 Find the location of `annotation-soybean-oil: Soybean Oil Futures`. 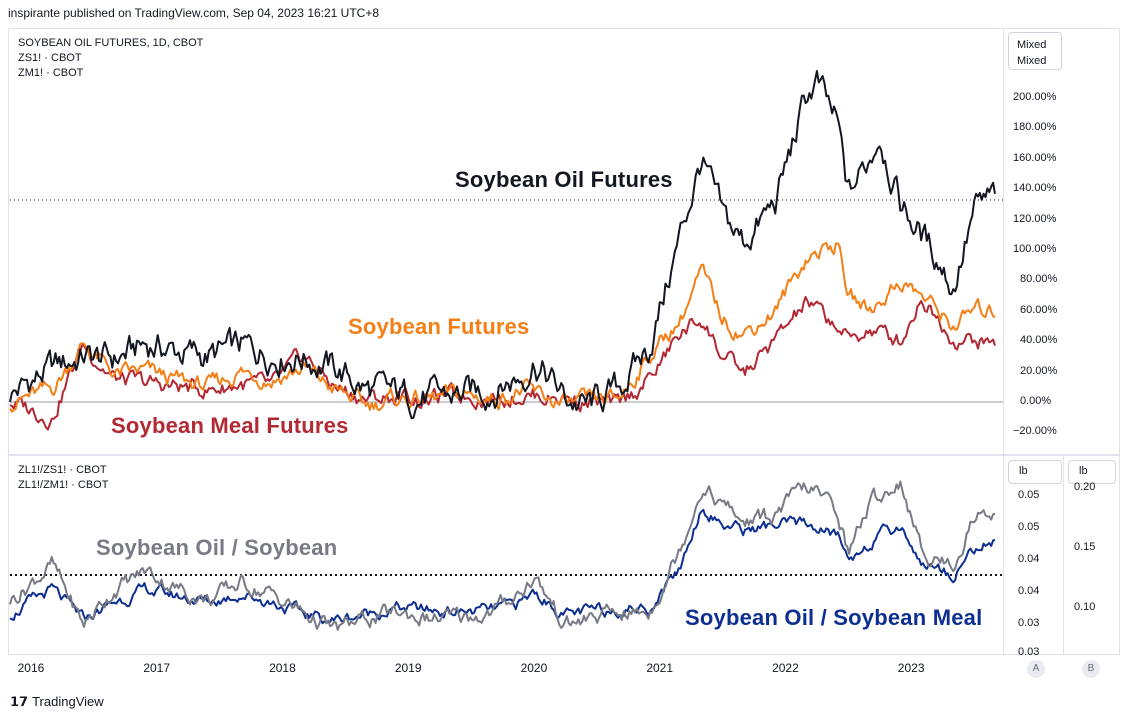

annotation-soybean-oil: Soybean Oil Futures is located at coordinates (564, 179).